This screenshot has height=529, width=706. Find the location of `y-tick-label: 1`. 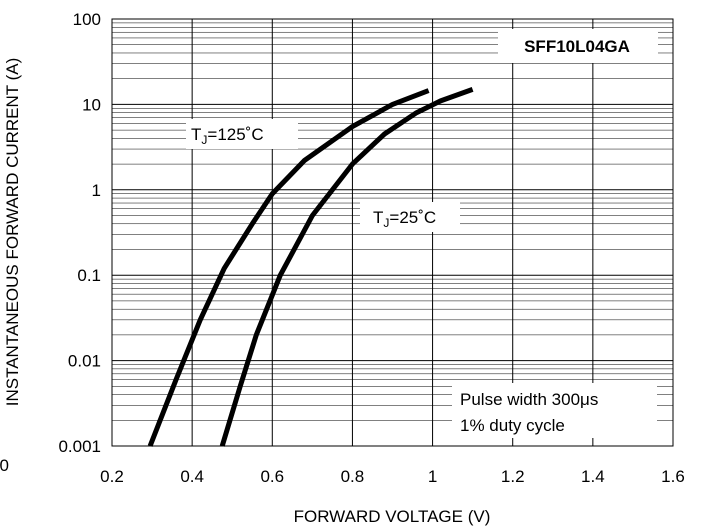

y-tick-label: 1 is located at coordinates (96, 190).